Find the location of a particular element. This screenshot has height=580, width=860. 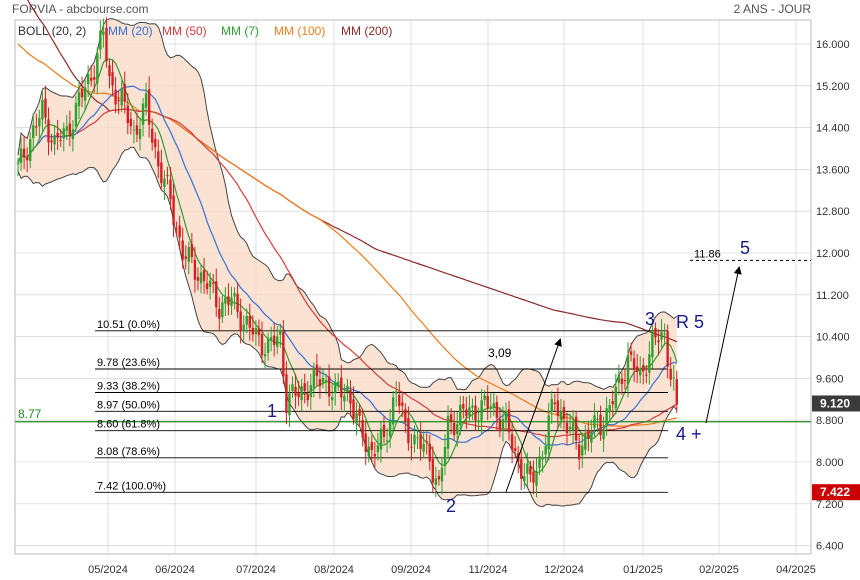

wave-2-label: 2 is located at coordinates (451, 506).